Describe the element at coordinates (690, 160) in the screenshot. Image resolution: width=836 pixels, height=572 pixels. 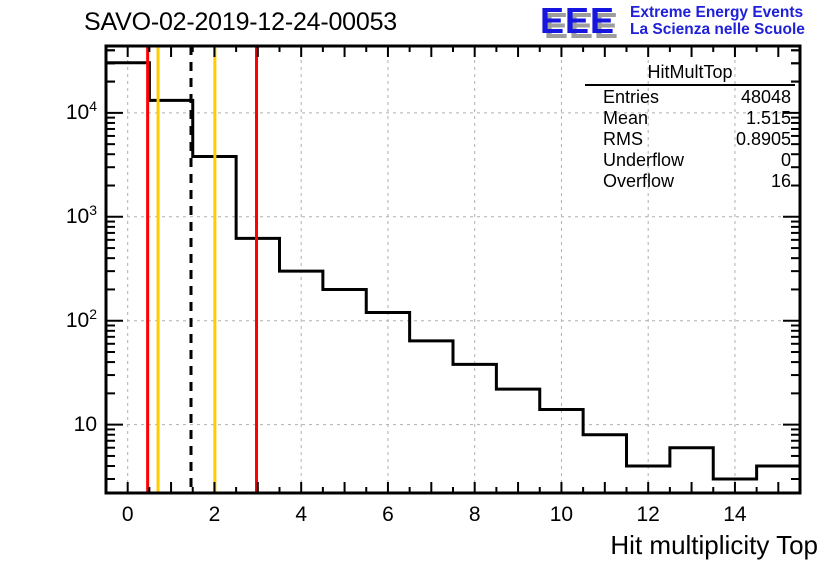
I see `stats-row-underflow: Underflow 0` at that location.